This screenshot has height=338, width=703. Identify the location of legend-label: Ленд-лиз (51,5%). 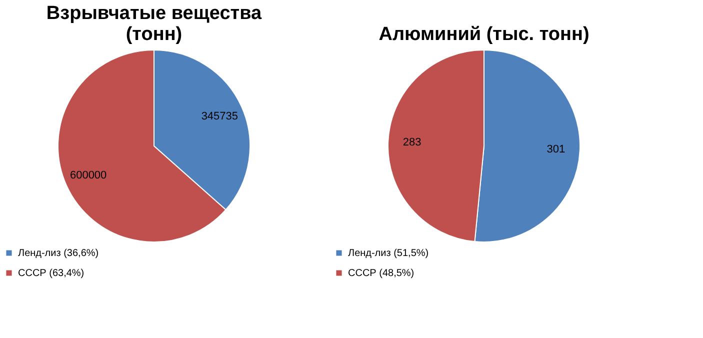
(388, 253).